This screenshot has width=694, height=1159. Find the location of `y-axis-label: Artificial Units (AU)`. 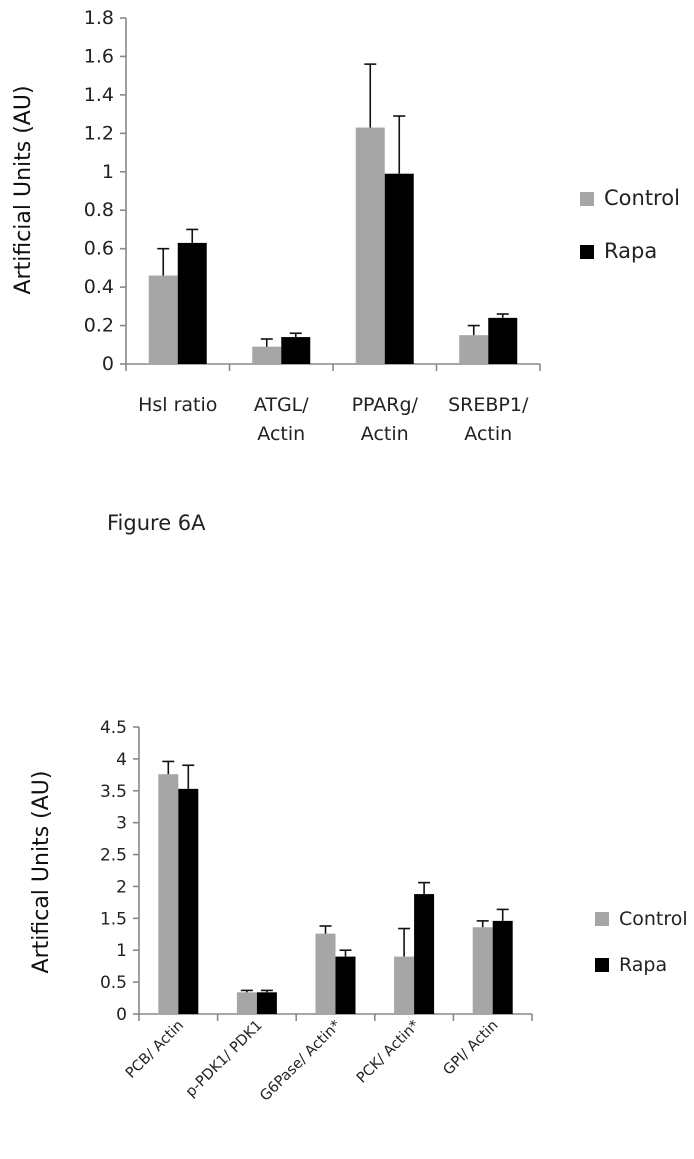

y-axis-label: Artificial Units (AU) is located at coordinates (23, 189).